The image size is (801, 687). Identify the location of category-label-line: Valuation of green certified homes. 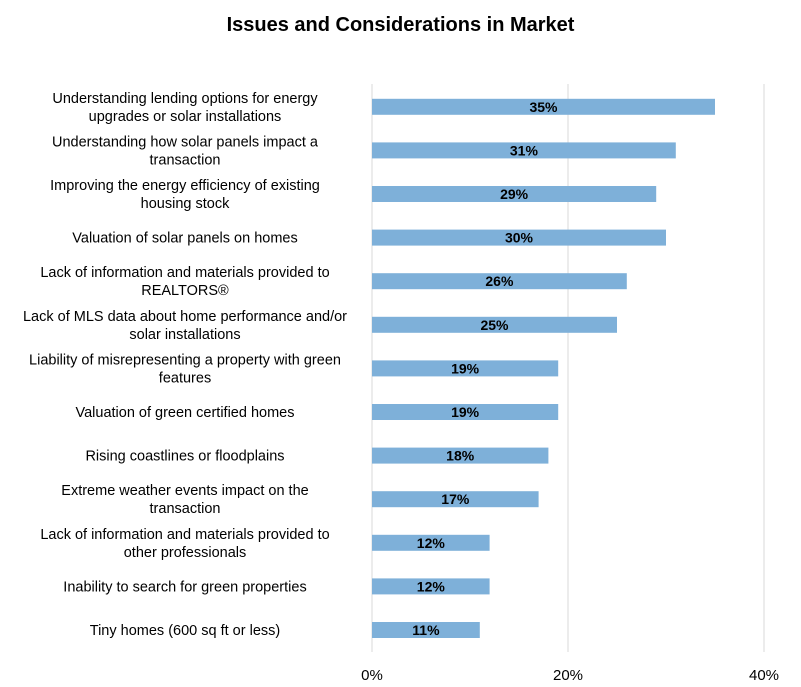
(185, 413).